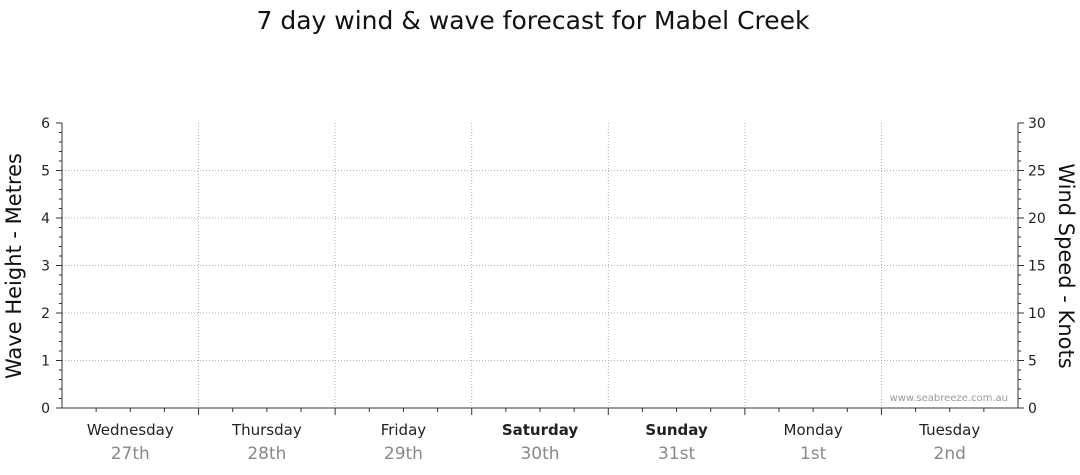 Image resolution: width=1080 pixels, height=475 pixels. What do you see at coordinates (266, 430) in the screenshot?
I see `day-name-label: Thursday` at bounding box center [266, 430].